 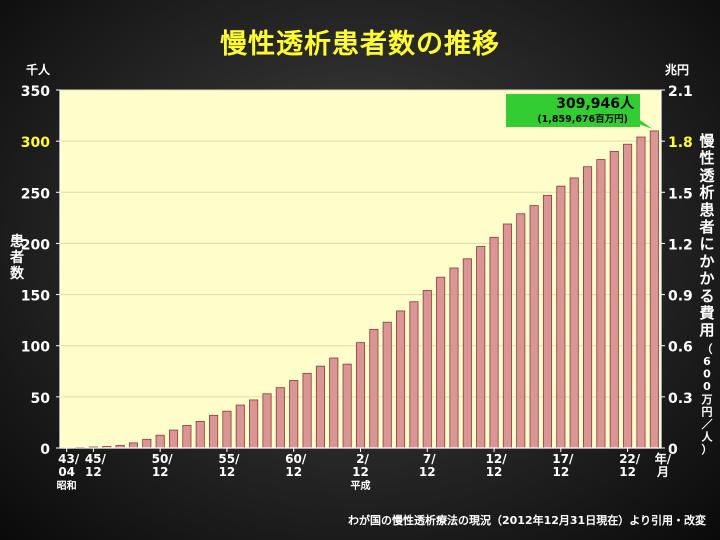 I want to click on y2-axis-title-char: に, so click(x=706, y=244).